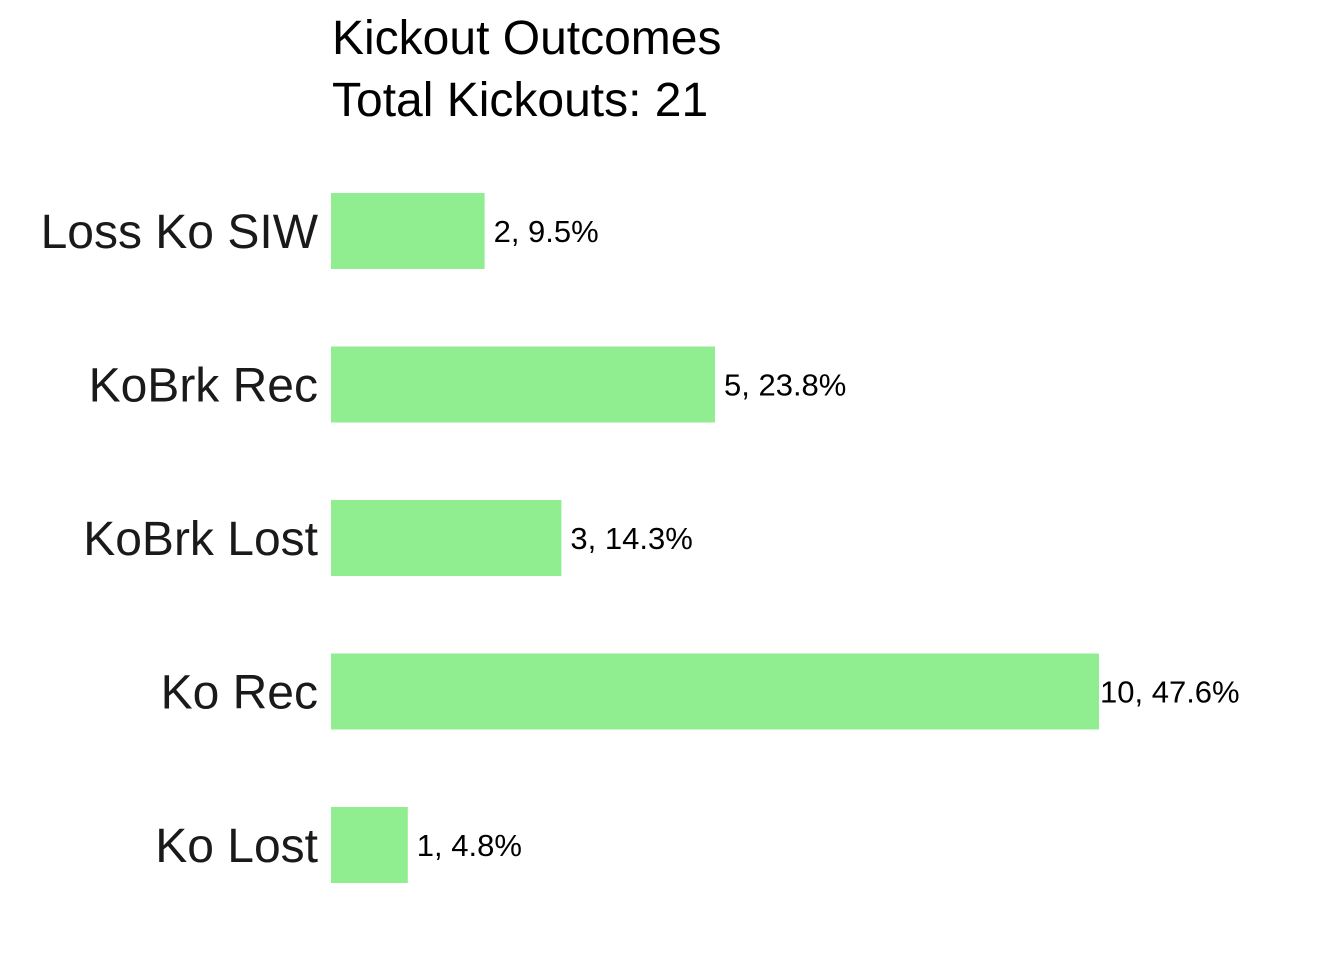 The height and width of the screenshot is (960, 1344). I want to click on bar-value-label: 3, 14.3%, so click(631, 538).